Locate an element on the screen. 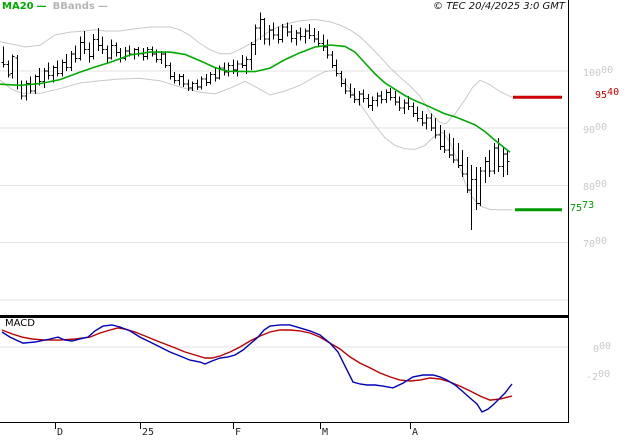 Image resolution: width=627 pixels, height=440 pixels. macd-signal-line is located at coordinates (257, 364).